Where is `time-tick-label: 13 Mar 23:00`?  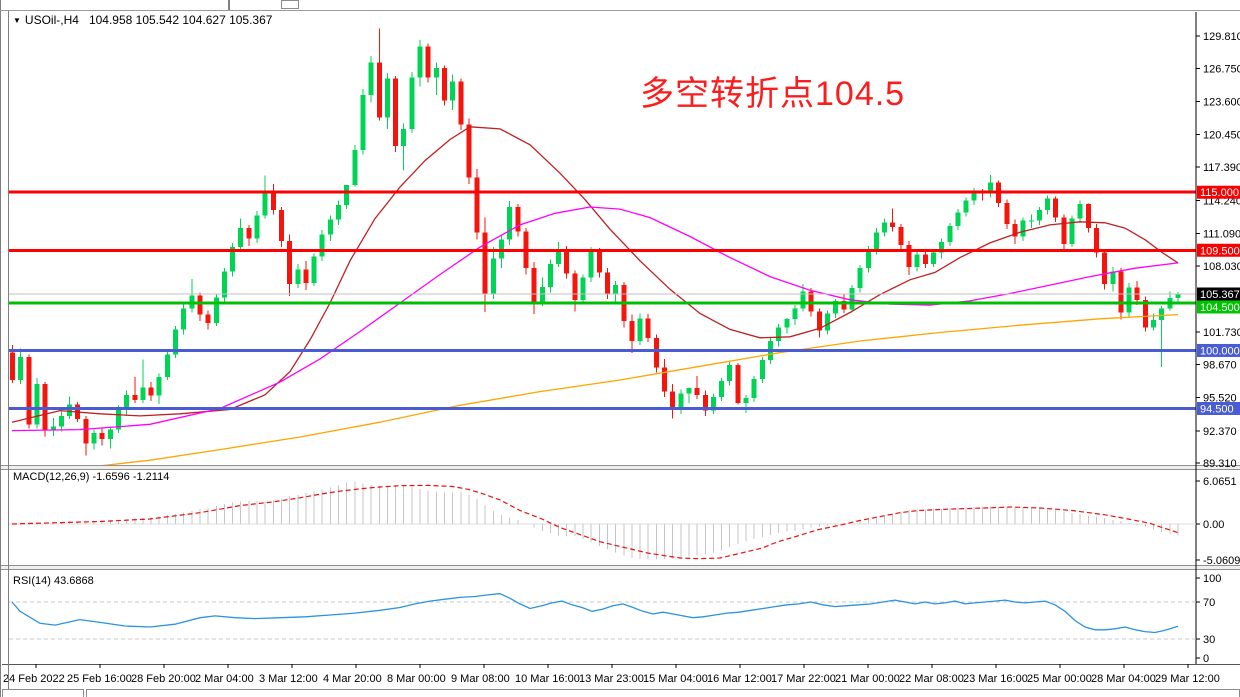
time-tick-label: 13 Mar 23:00 is located at coordinates (611, 679).